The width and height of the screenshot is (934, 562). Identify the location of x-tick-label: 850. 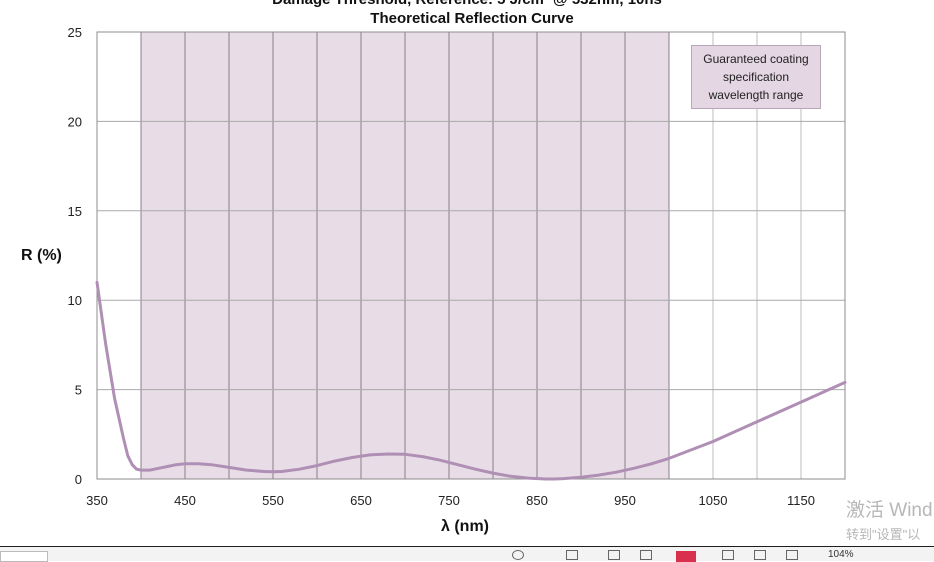
(537, 500).